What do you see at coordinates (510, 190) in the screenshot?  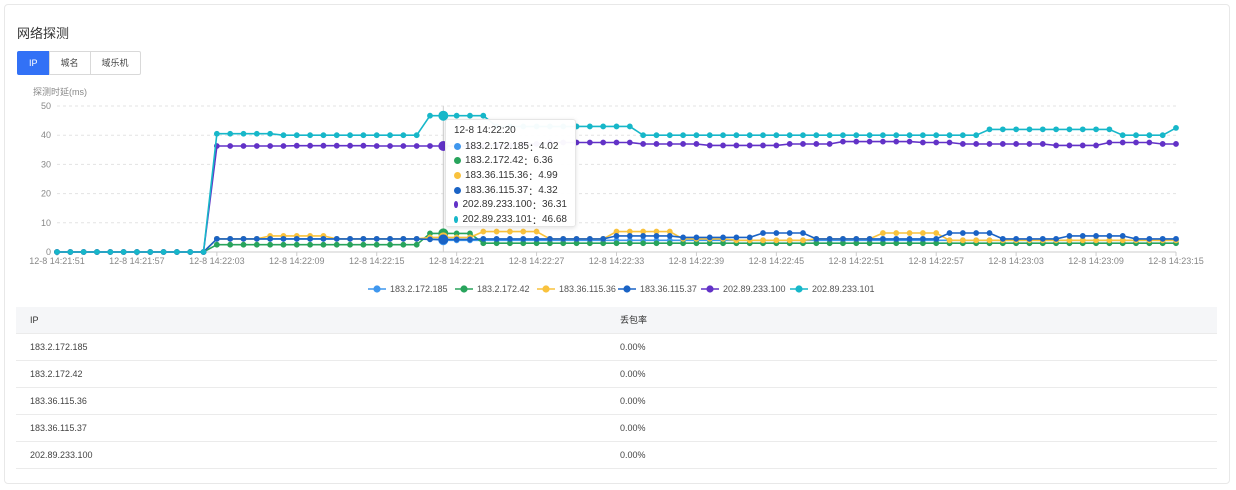 I see `tooltip-row: 183.36.115.37： 4.32` at bounding box center [510, 190].